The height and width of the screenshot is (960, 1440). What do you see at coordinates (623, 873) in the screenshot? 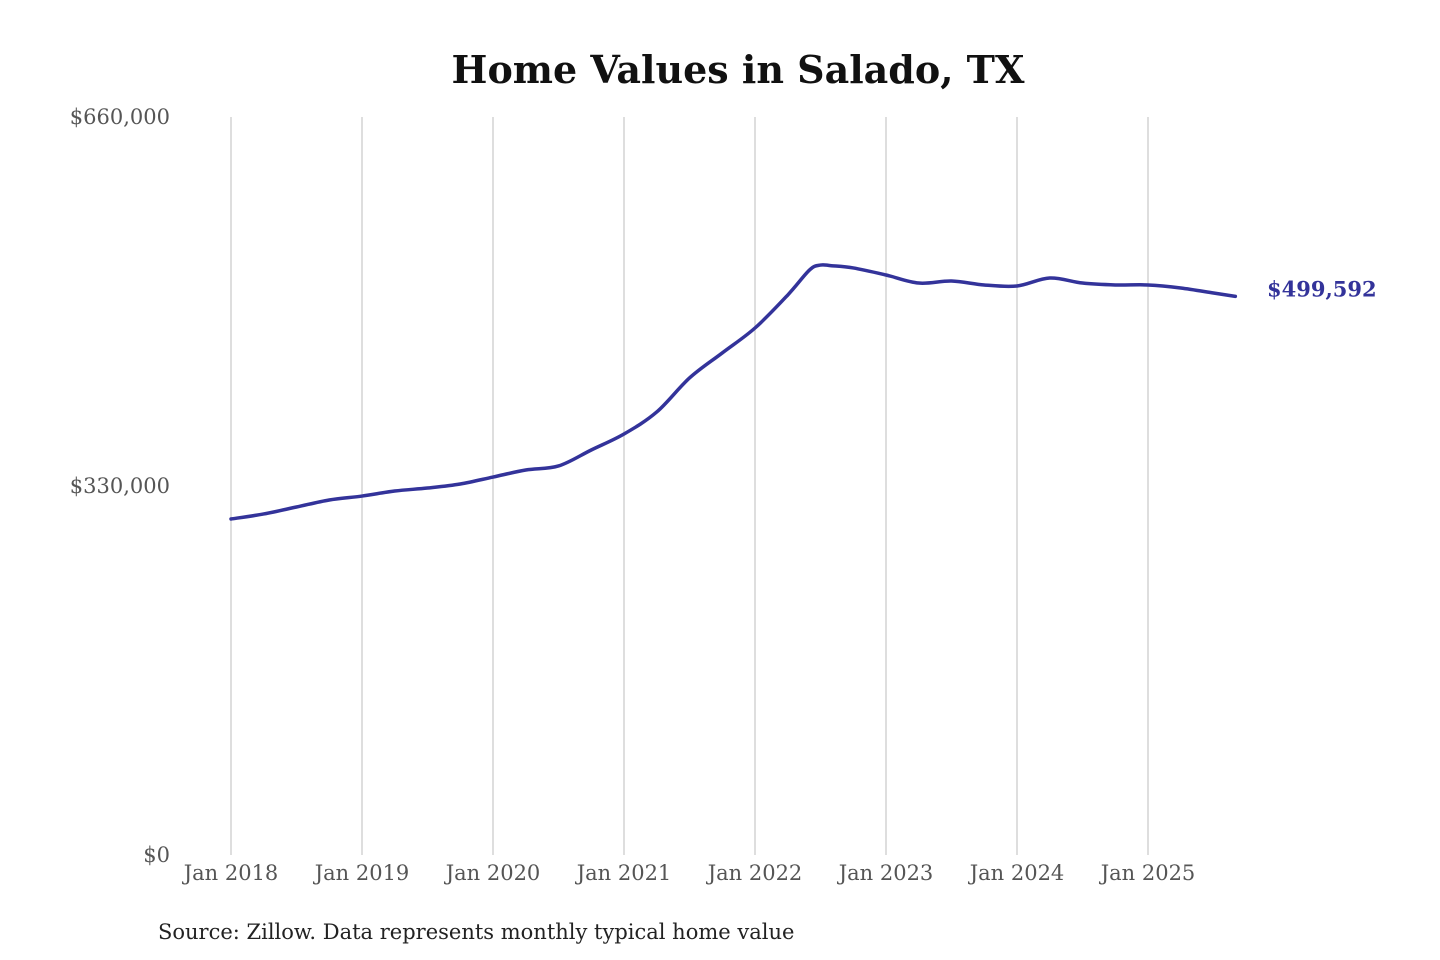
I see `x-tick-label: Jan 2021` at bounding box center [623, 873].